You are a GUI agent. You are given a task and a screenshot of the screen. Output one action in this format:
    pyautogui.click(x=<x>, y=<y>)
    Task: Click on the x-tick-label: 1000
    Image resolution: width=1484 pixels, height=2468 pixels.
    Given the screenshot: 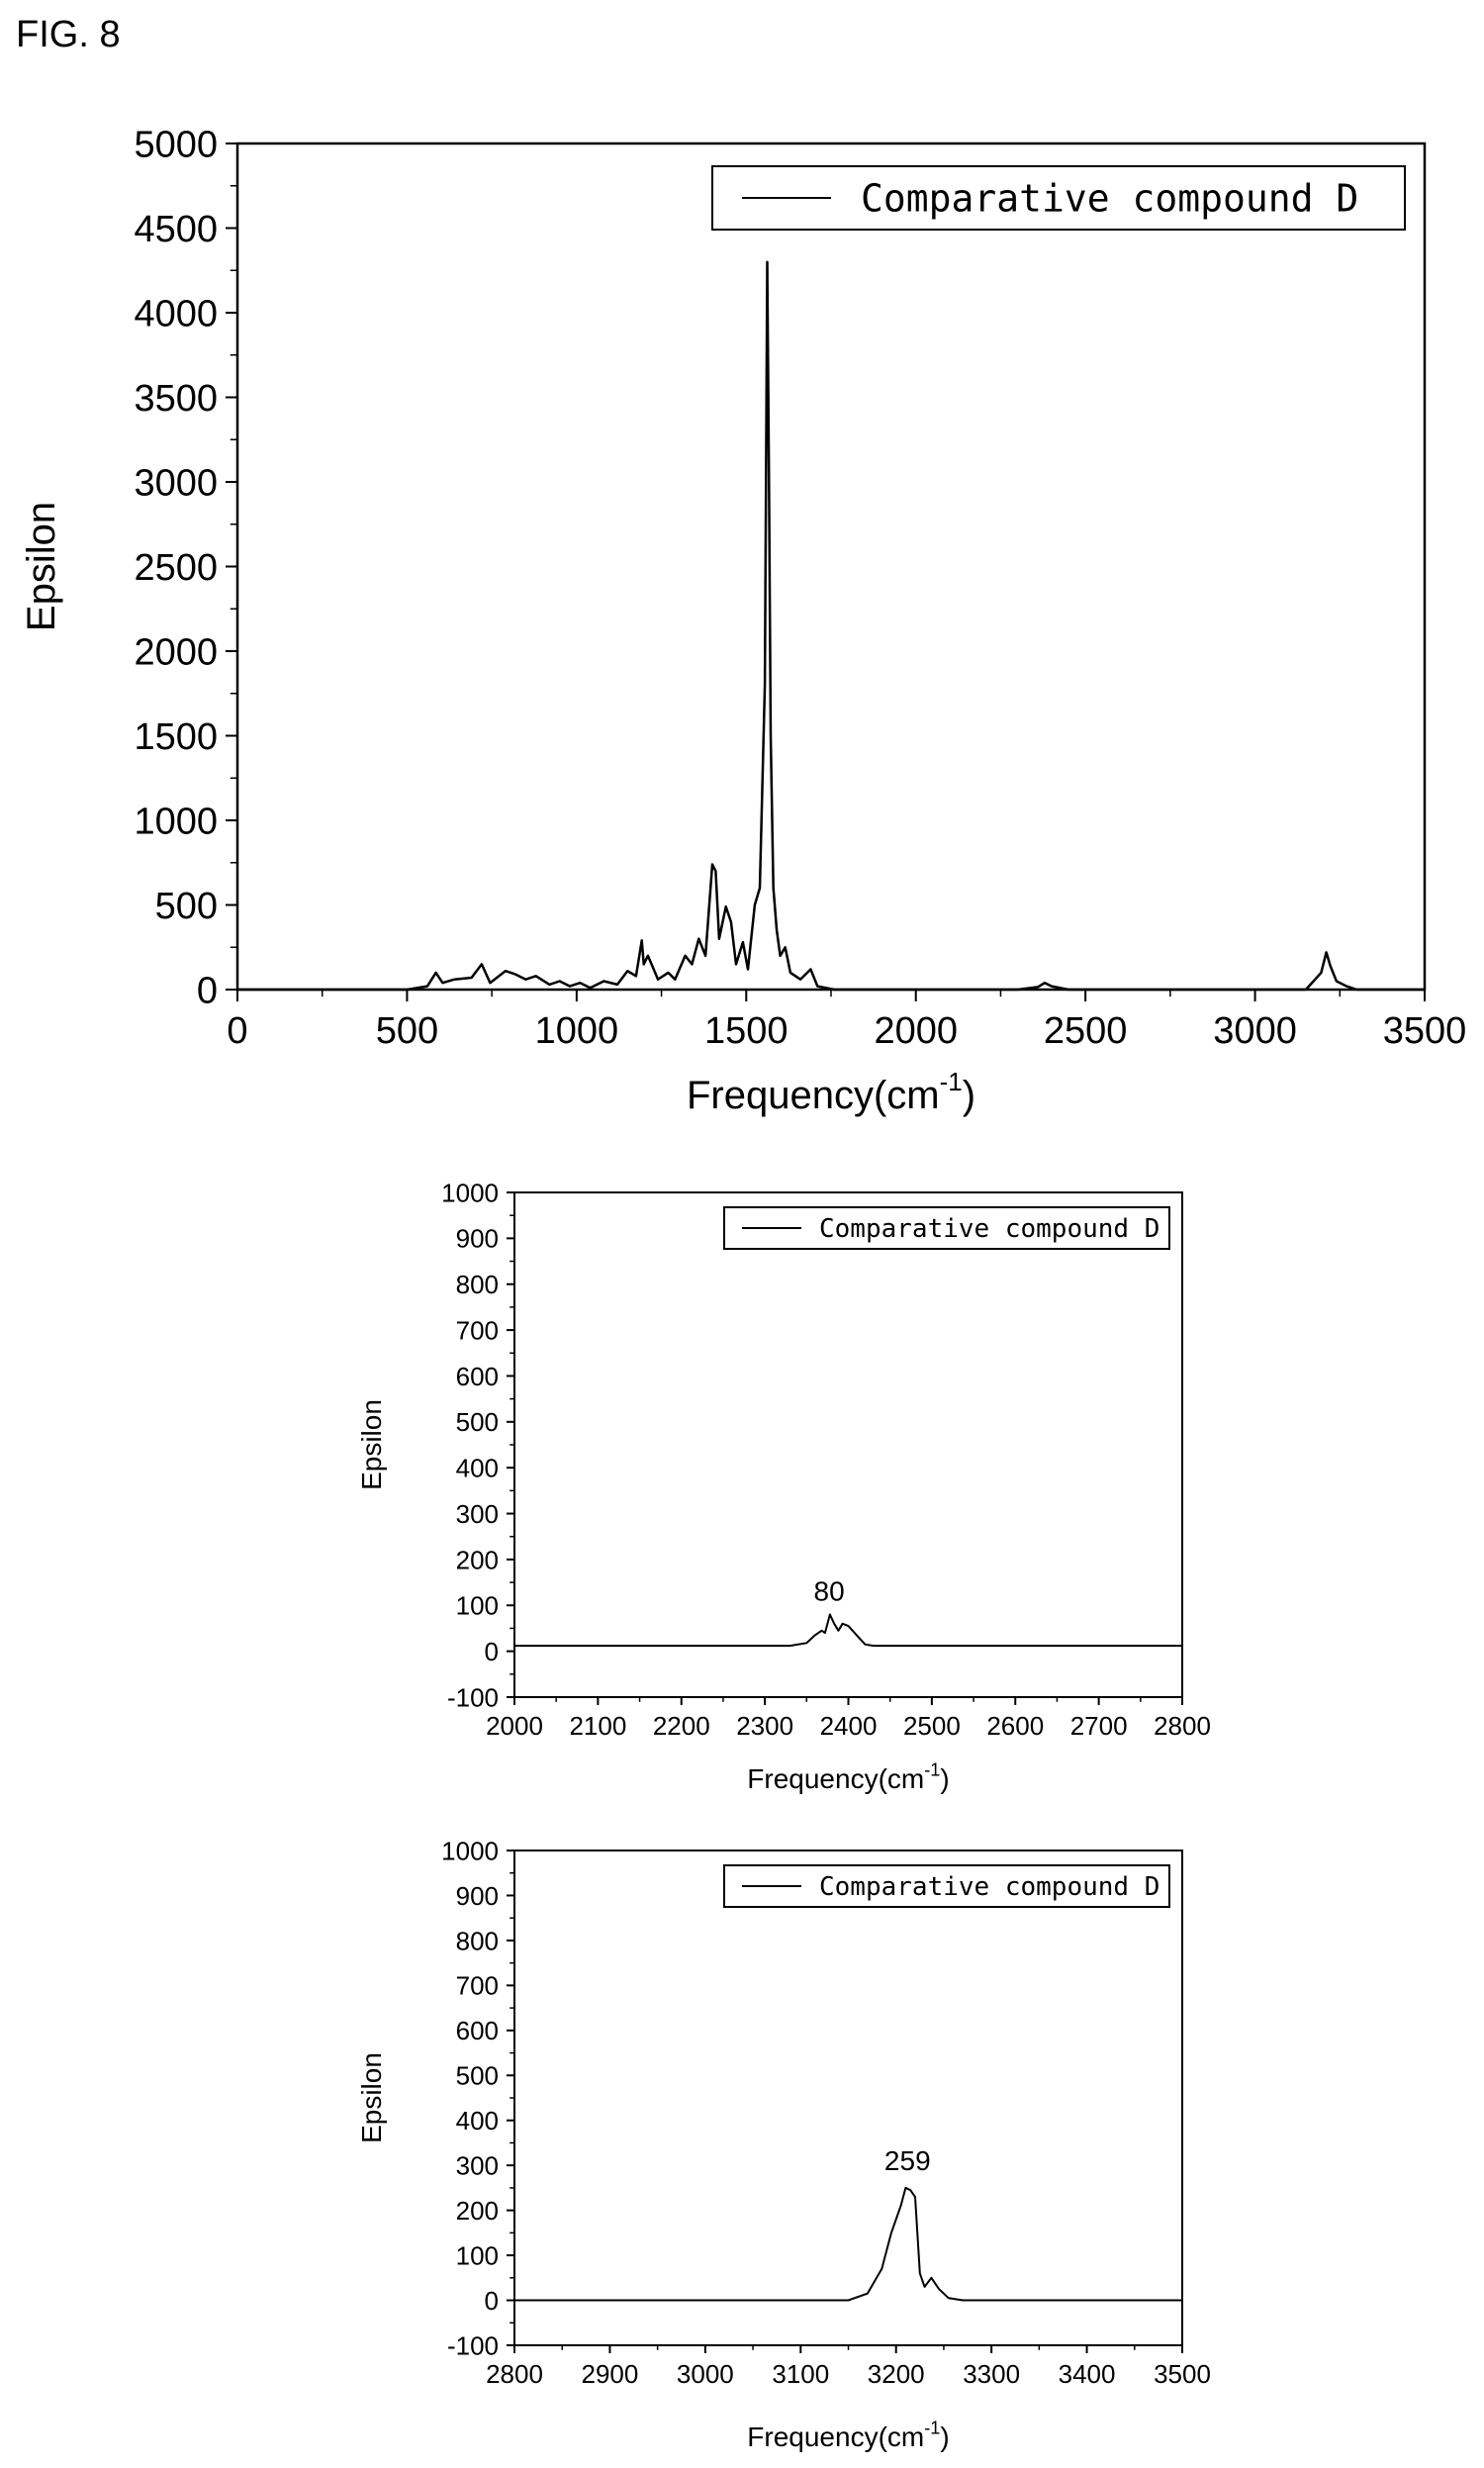 What is the action you would take?
    pyautogui.click(x=577, y=1031)
    